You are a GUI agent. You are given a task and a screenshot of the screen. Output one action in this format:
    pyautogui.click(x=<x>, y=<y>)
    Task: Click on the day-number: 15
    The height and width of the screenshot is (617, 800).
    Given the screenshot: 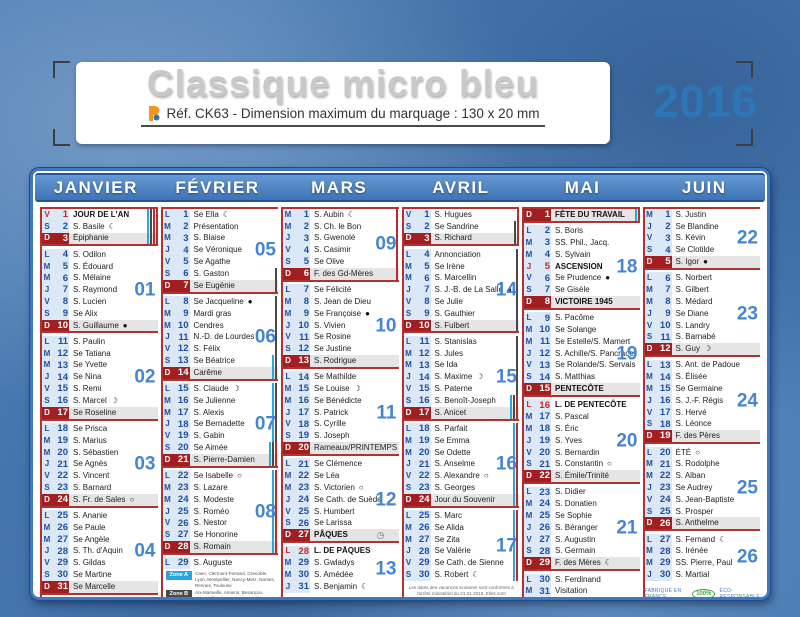 What is the action you would take?
    pyautogui.click(x=665, y=389)
    